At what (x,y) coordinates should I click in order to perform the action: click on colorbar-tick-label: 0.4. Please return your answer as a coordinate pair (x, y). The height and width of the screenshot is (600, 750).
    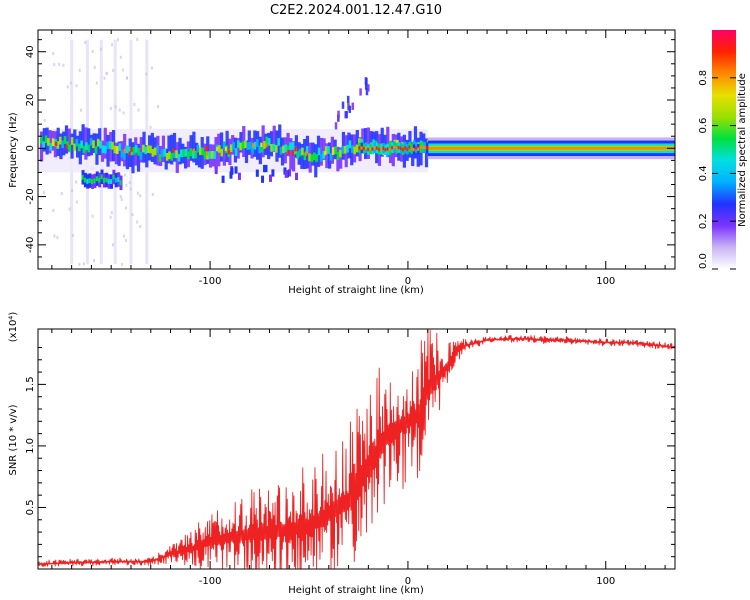
    Looking at the image, I should click on (703, 173).